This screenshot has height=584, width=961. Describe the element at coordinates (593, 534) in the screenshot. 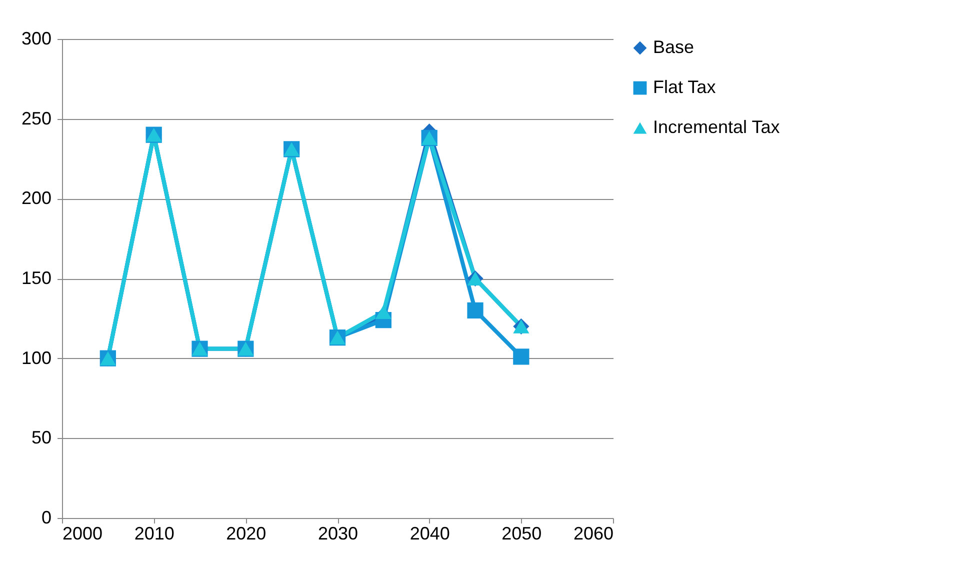

I see `x-tick-label: 2060` at that location.